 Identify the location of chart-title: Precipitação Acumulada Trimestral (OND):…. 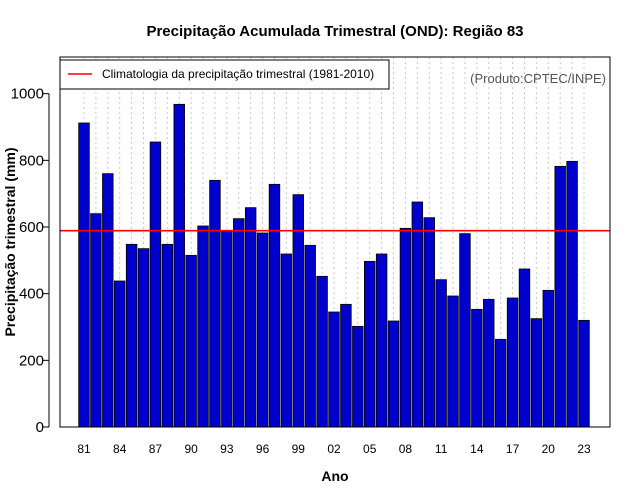
(334, 31).